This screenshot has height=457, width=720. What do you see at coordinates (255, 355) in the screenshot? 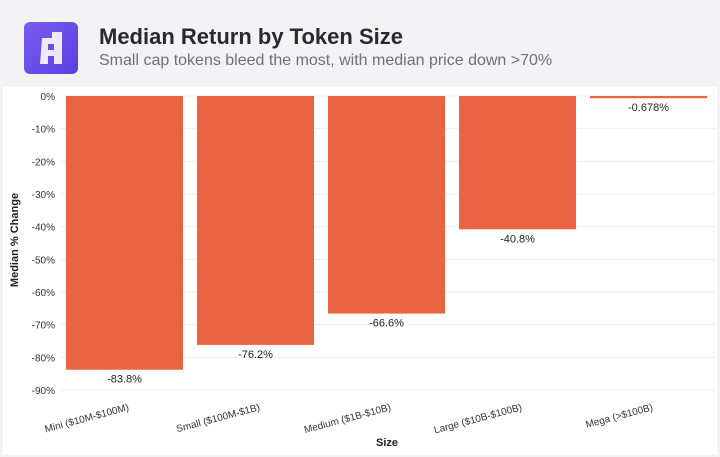
I see `data-label: -76.2%` at bounding box center [255, 355].